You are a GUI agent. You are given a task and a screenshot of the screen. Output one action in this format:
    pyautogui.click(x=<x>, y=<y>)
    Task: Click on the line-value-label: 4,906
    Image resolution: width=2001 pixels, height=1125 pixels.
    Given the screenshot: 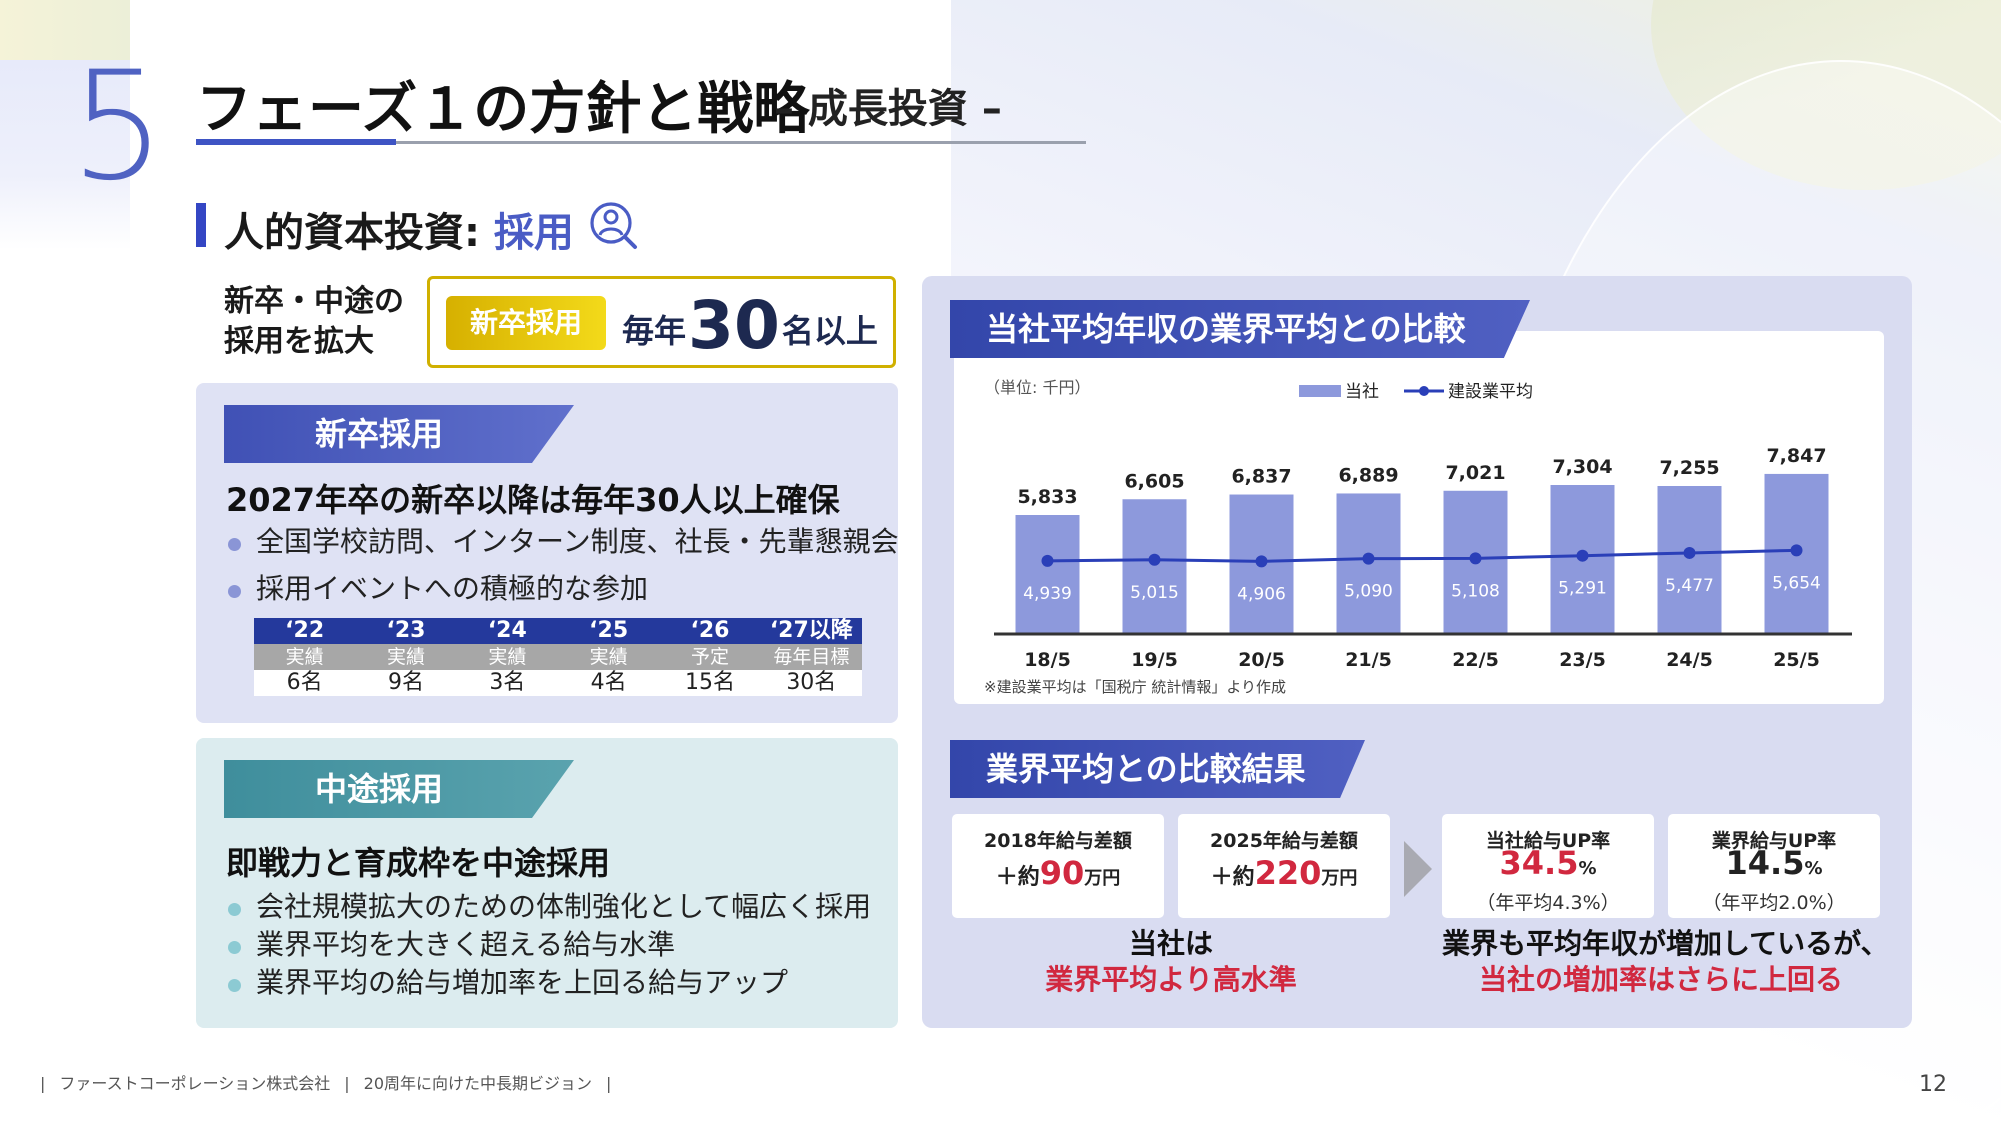 What is the action you would take?
    pyautogui.click(x=1261, y=594)
    